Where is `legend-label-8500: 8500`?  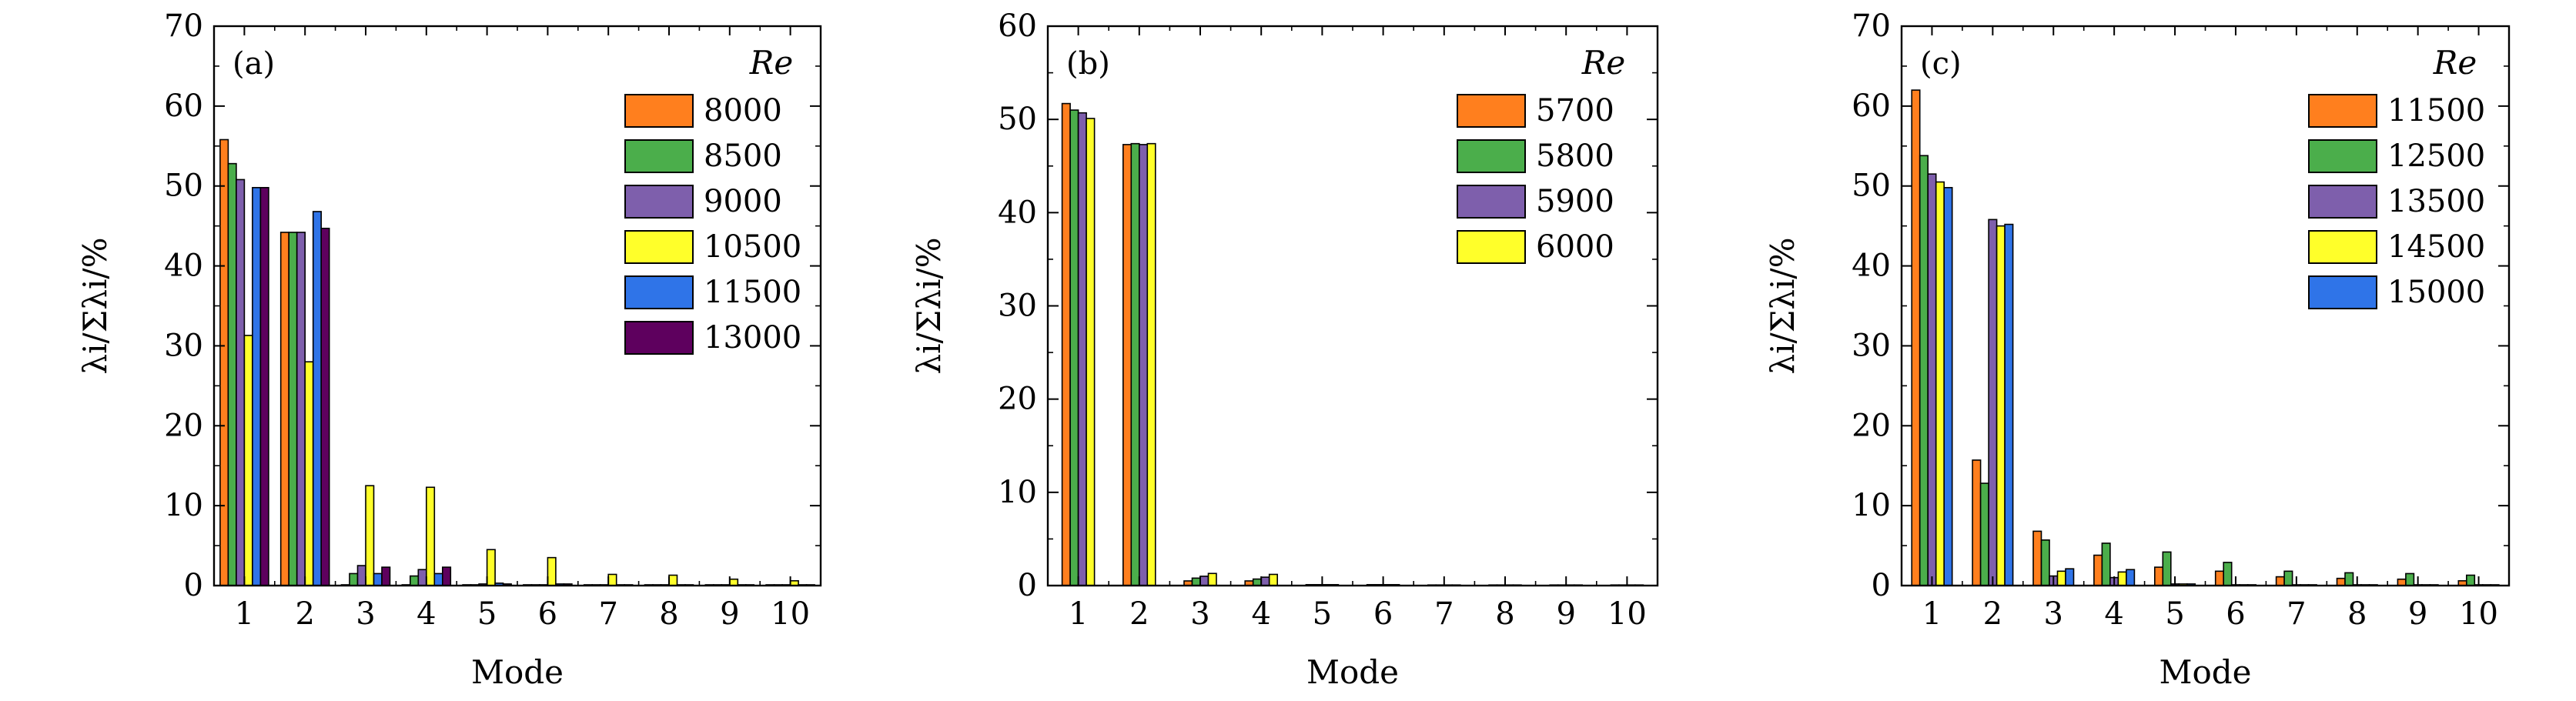
legend-label-8500: 8500 is located at coordinates (743, 156).